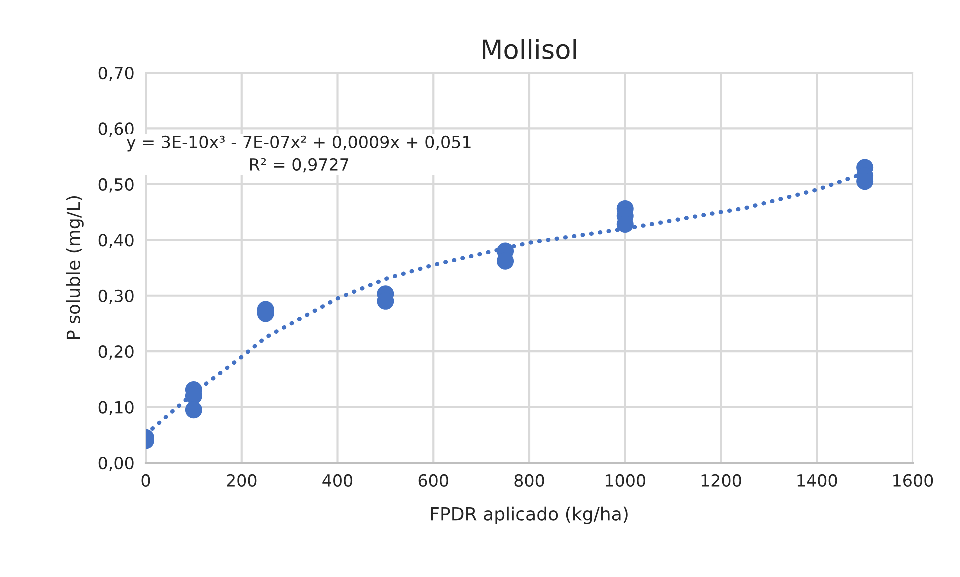 Image resolution: width=960 pixels, height=577 pixels. I want to click on x-tick-label: 0, so click(146, 481).